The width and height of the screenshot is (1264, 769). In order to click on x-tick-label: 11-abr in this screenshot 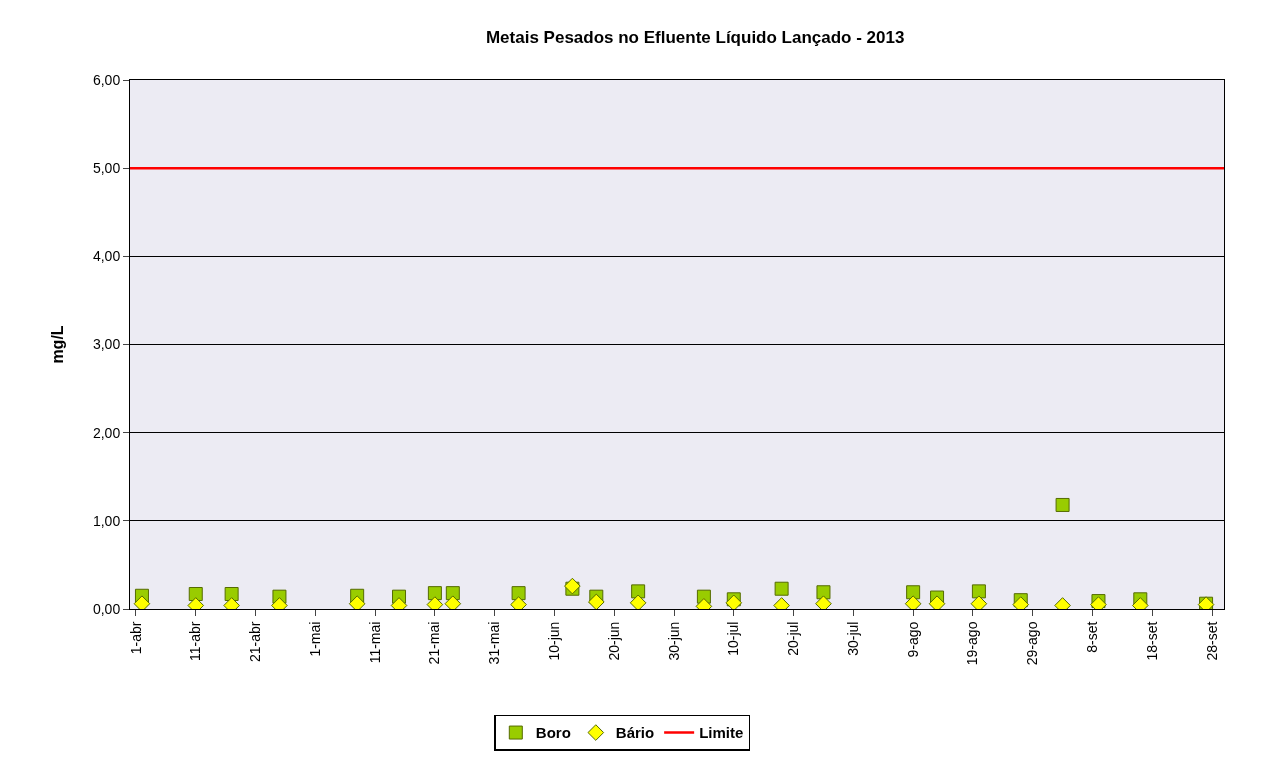, I will do `click(195, 641)`.